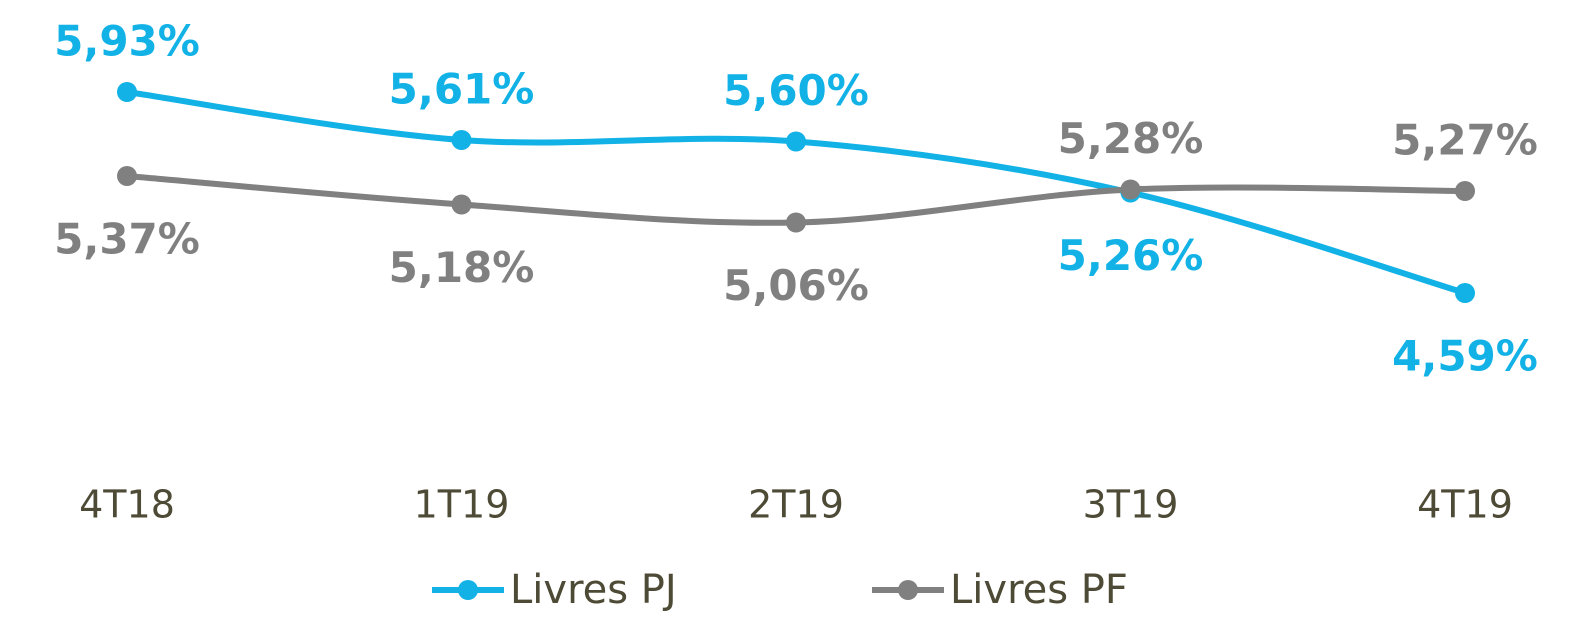 This screenshot has width=1575, height=617. Describe the element at coordinates (127, 41) in the screenshot. I see `data-label: 5,93%` at that location.